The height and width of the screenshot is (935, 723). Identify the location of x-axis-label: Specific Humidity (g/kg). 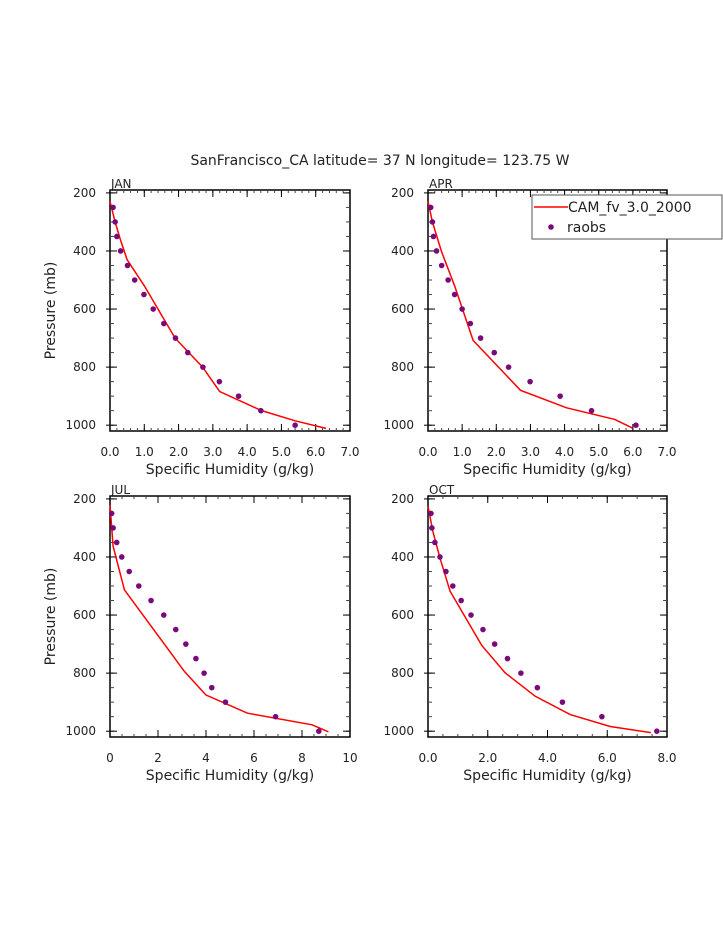
(547, 470).